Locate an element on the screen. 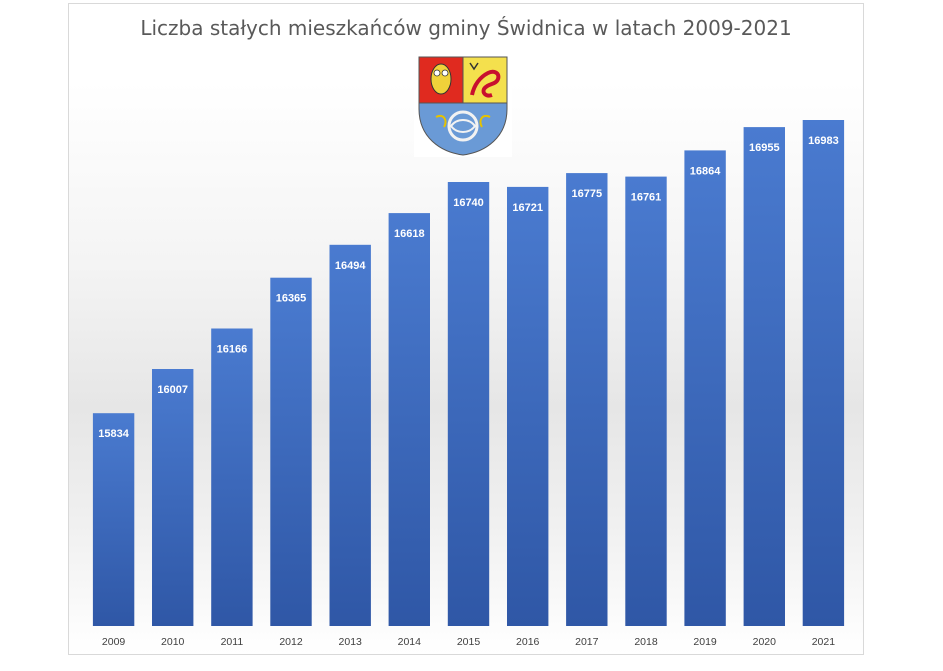  x-tick-label-2021: 2021 is located at coordinates (824, 642).